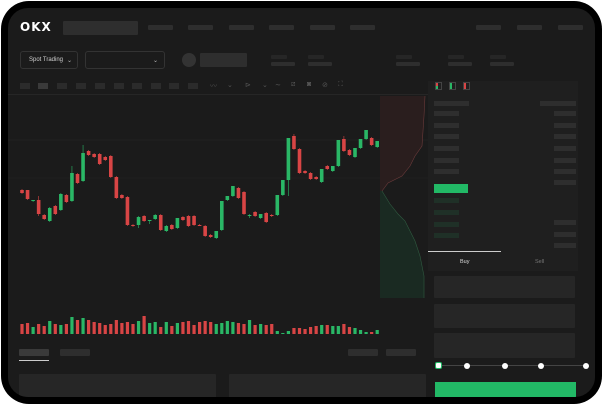 The height and width of the screenshot is (405, 603). I want to click on line-icon: ∼, so click(278, 85).